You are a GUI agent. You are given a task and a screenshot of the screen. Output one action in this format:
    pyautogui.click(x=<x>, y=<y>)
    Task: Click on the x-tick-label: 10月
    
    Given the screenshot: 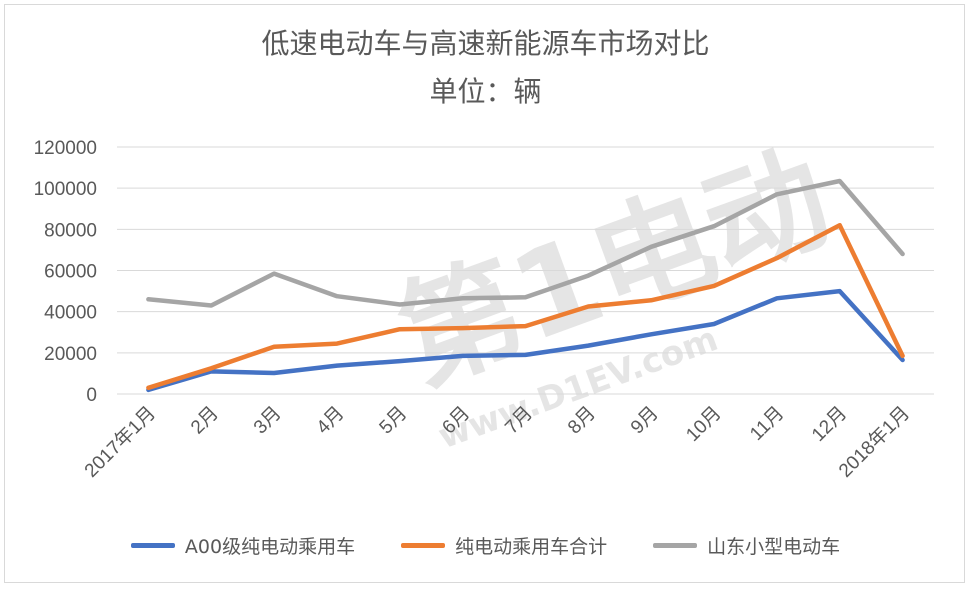 What is the action you would take?
    pyautogui.click(x=703, y=424)
    